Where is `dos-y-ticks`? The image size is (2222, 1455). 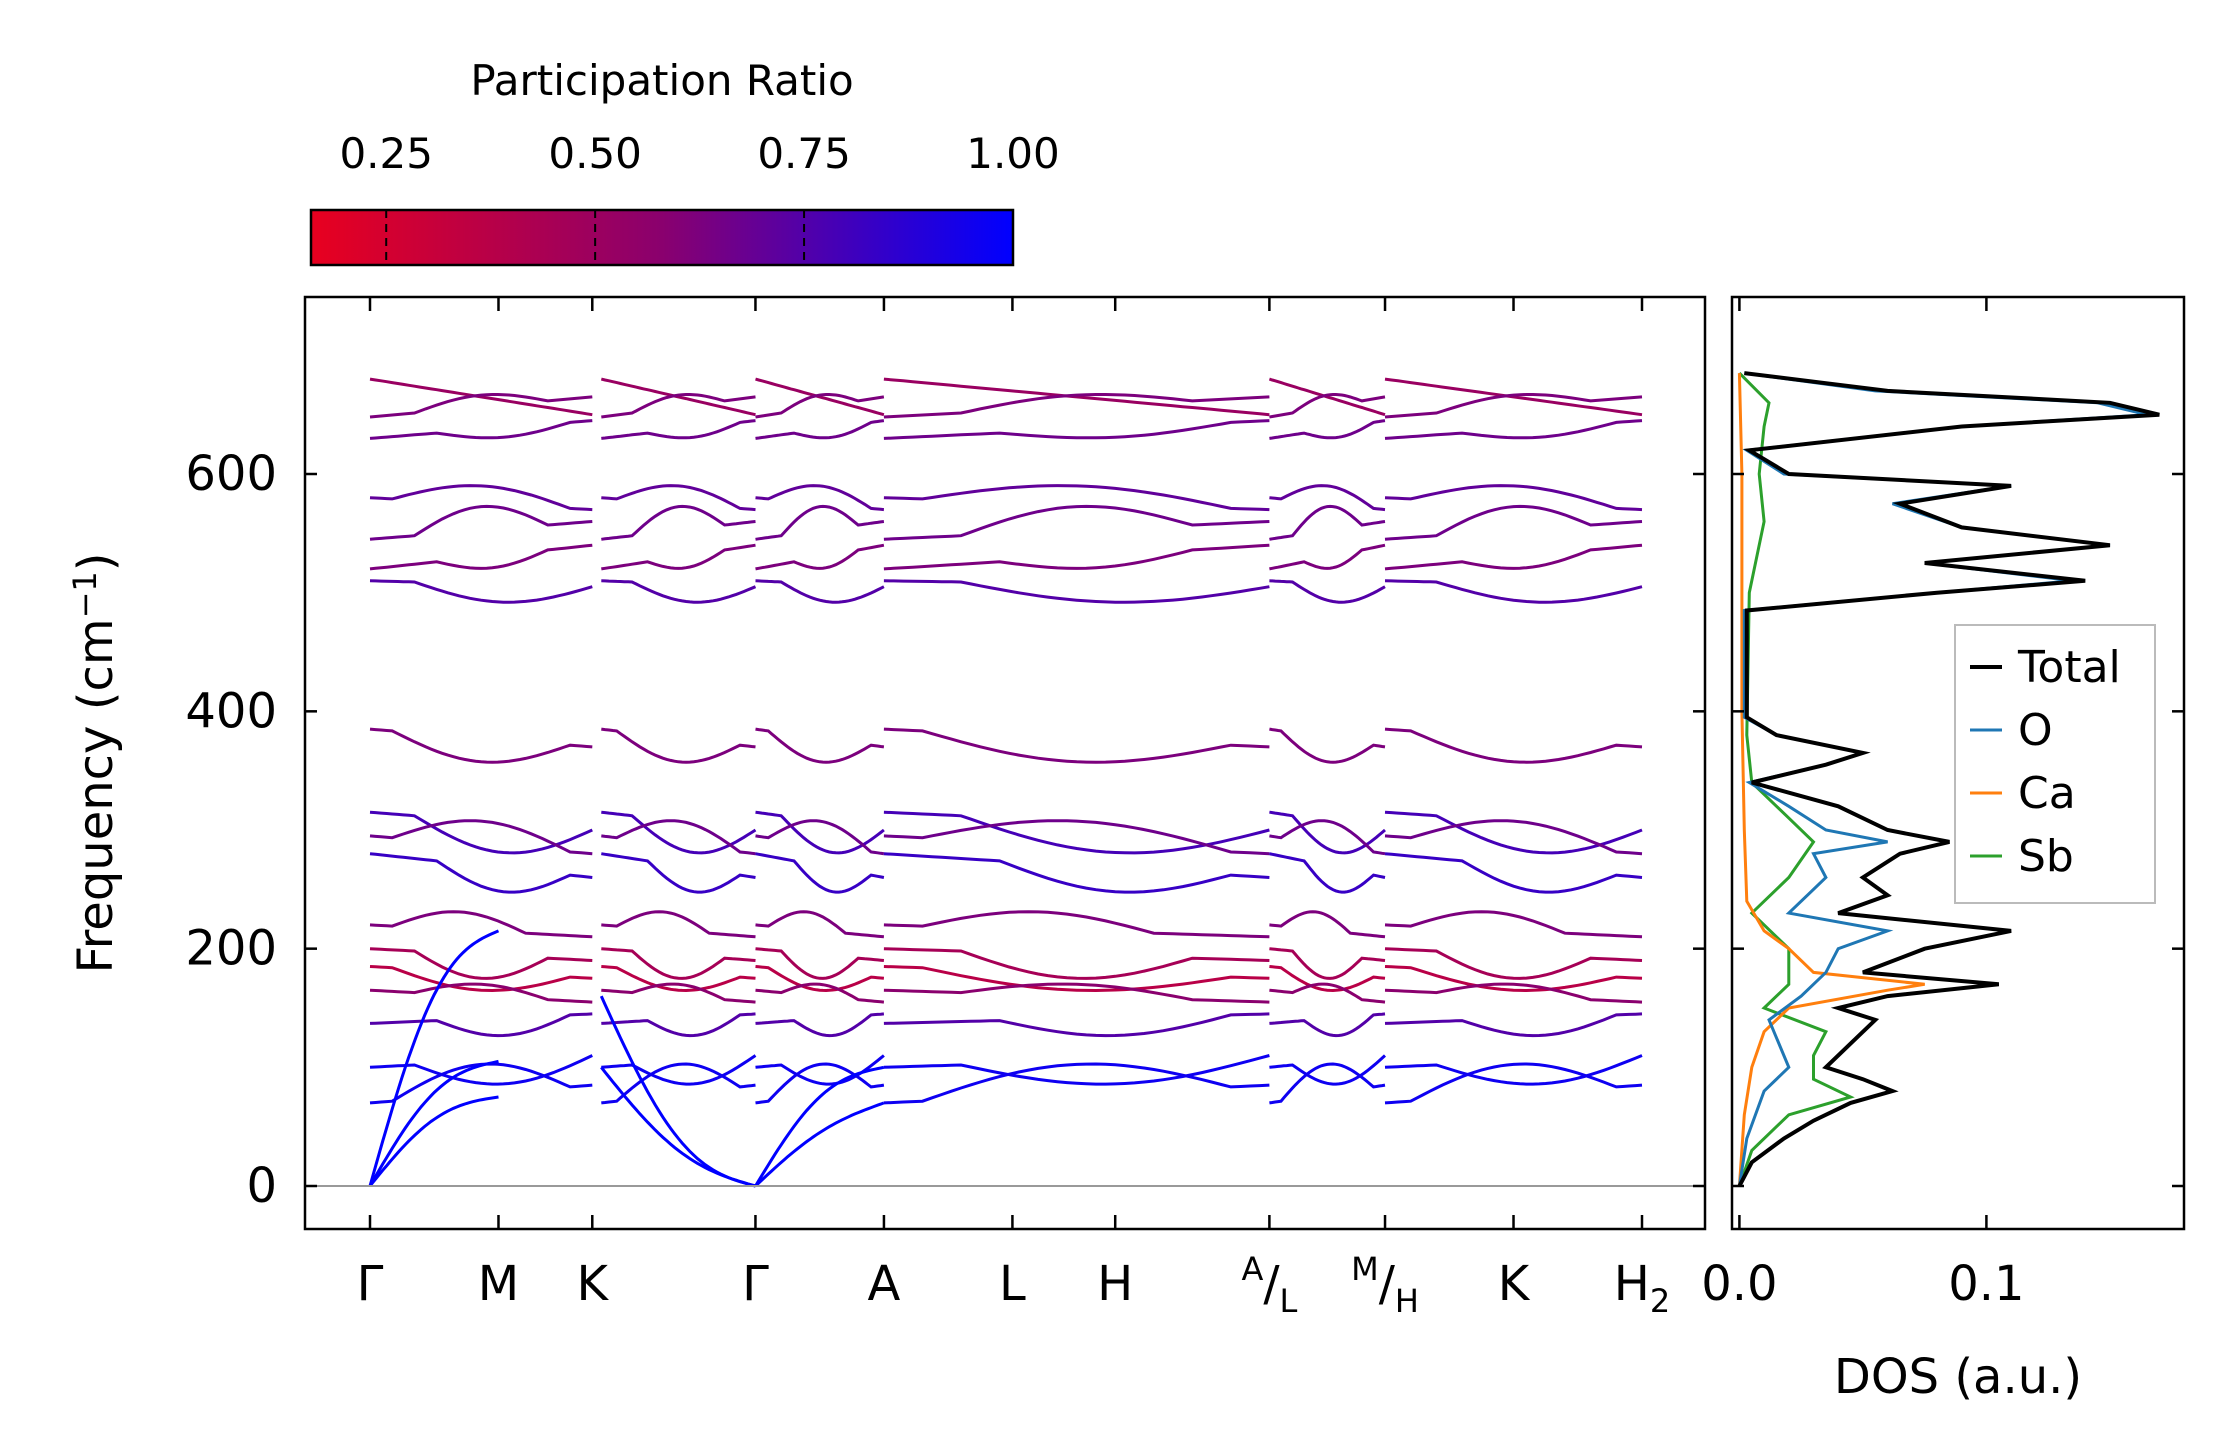 dos-y-ticks is located at coordinates (1958, 830).